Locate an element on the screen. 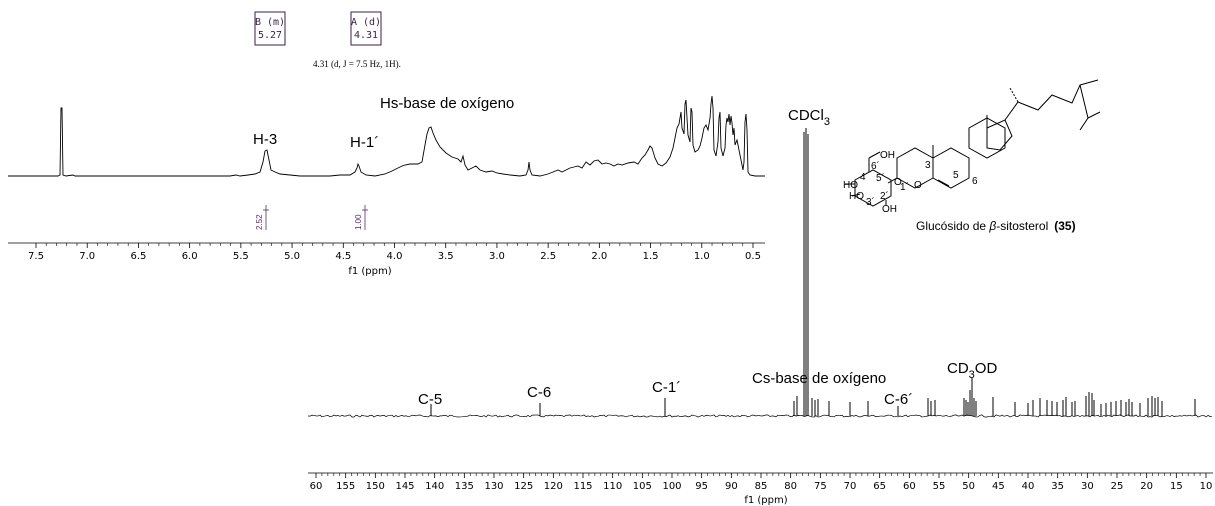  tick-label: 40 is located at coordinates (1028, 486).